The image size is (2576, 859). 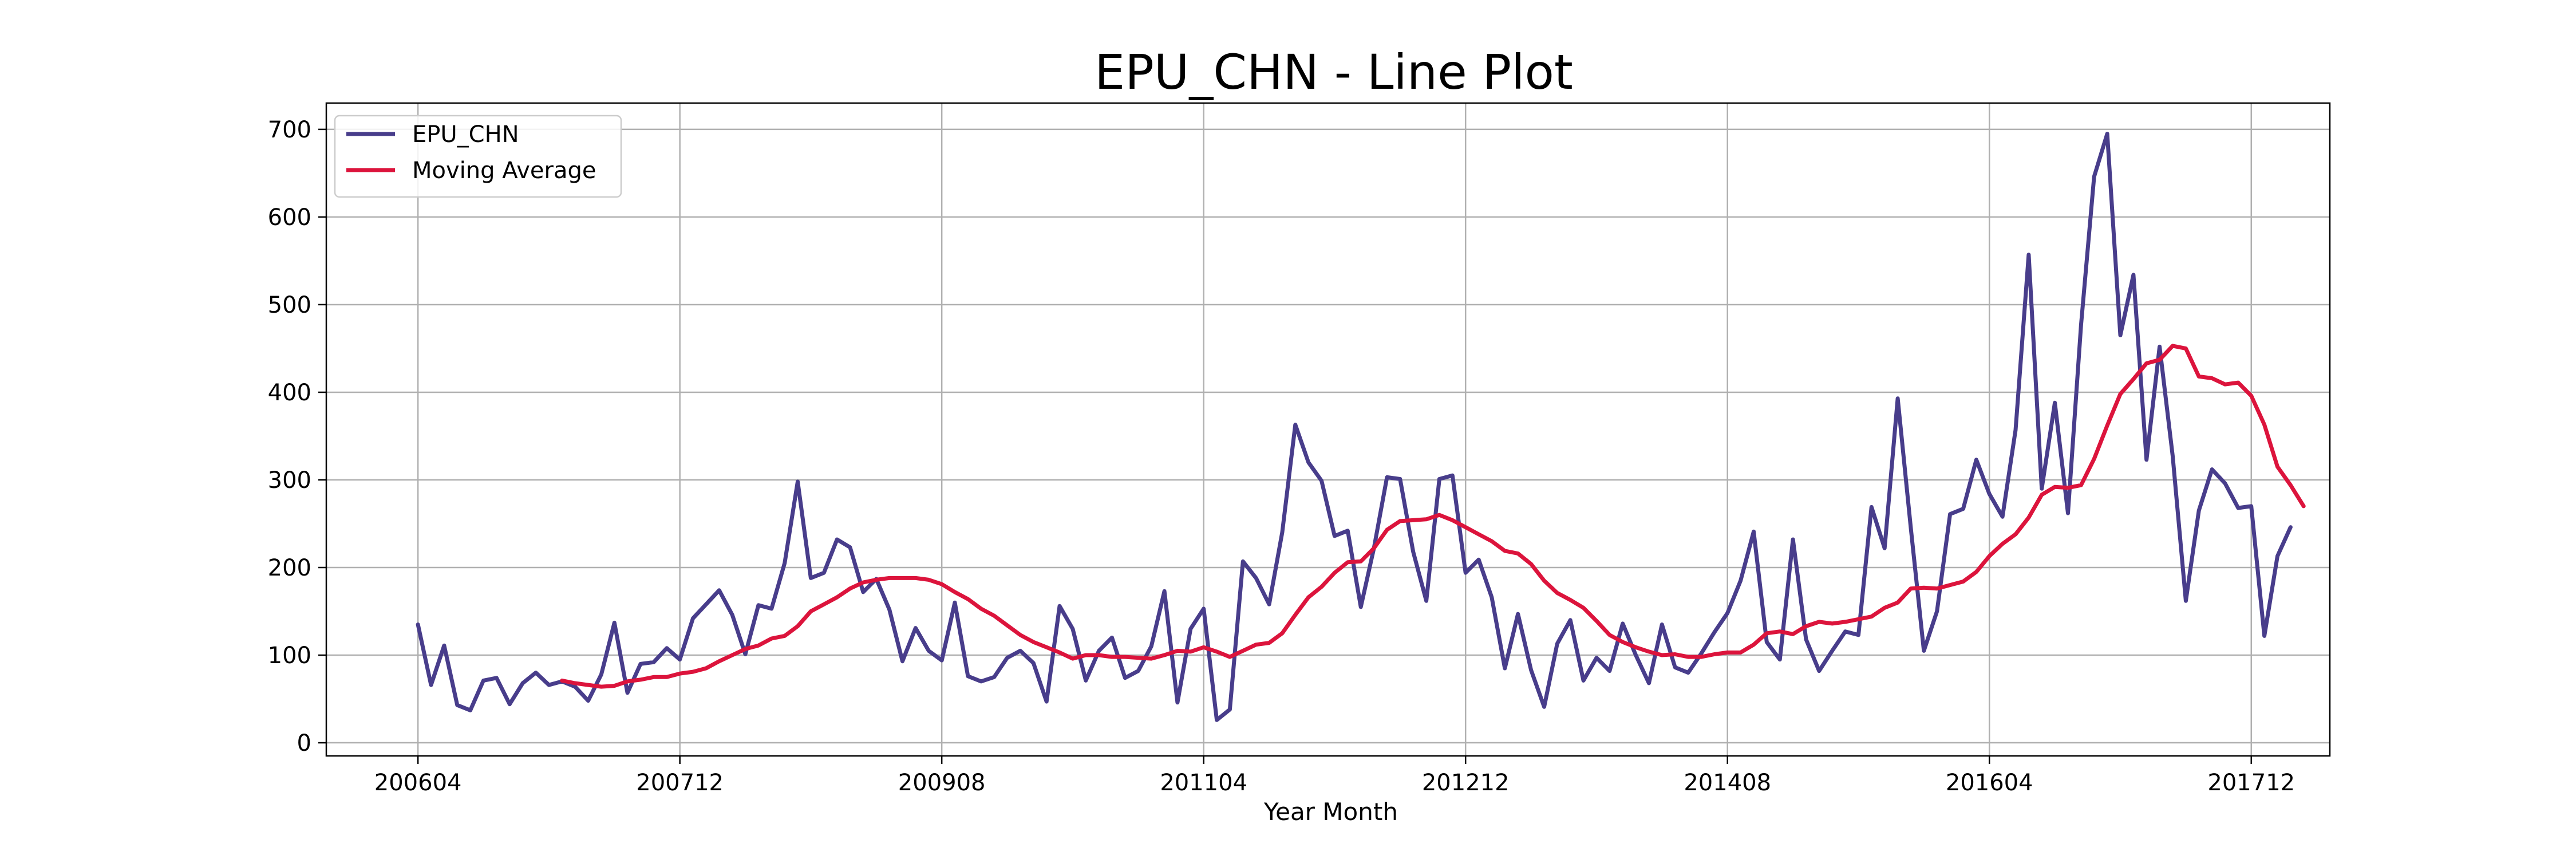 What do you see at coordinates (680, 783) in the screenshot?
I see `x-tick-label: 200712` at bounding box center [680, 783].